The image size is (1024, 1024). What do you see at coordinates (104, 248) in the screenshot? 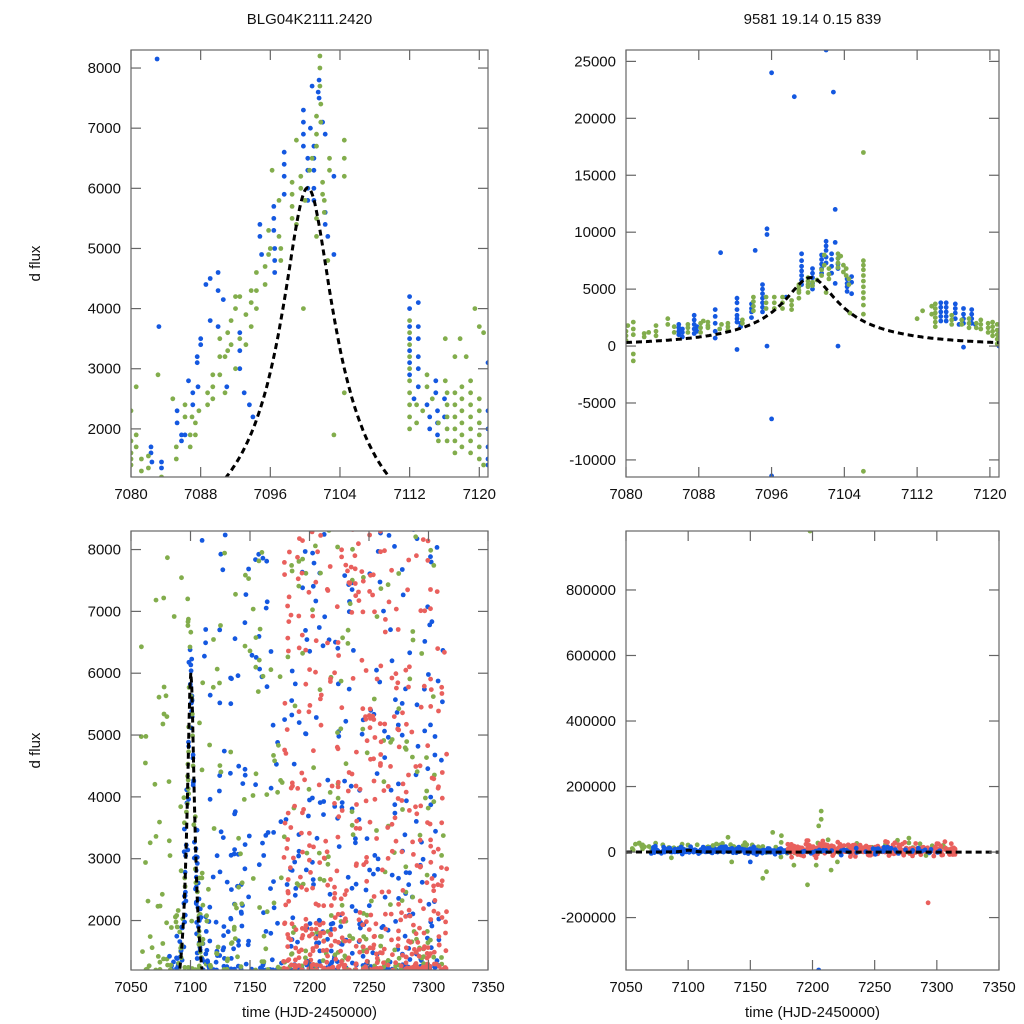
I see `y-tick-label: 5000` at bounding box center [104, 248].